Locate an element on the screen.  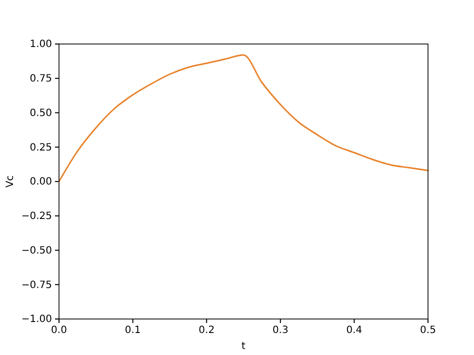
y-tick-label: −0.25 is located at coordinates (36, 216).